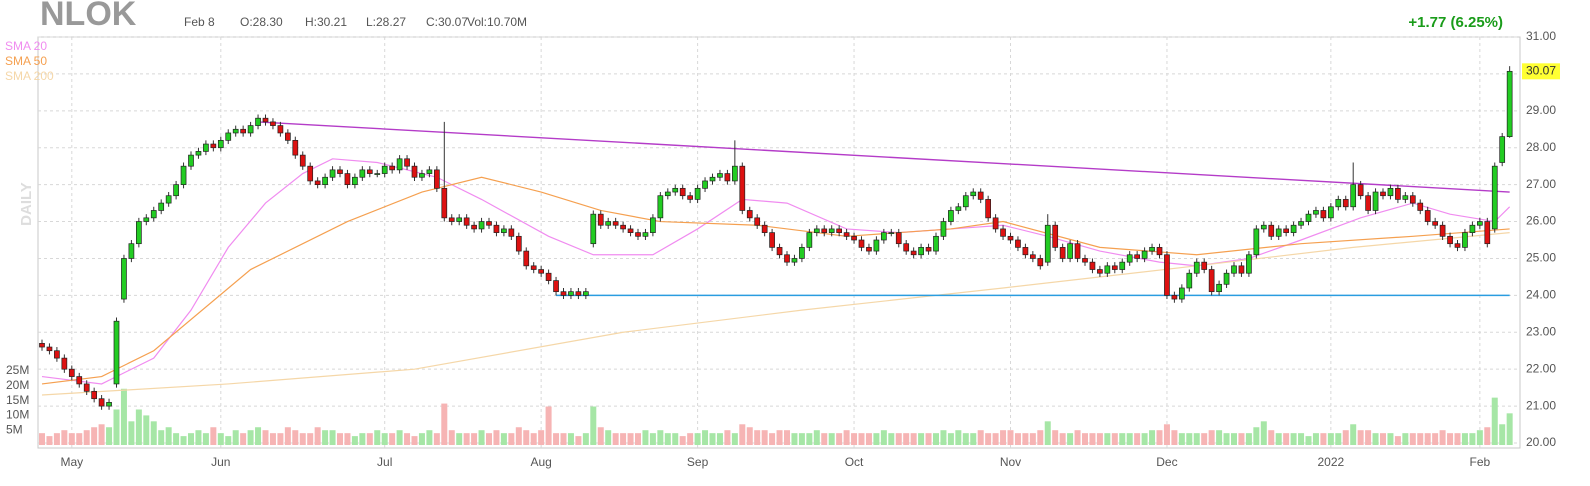  What do you see at coordinates (17, 370) in the screenshot?
I see `volume-tick-label: 25M` at bounding box center [17, 370].